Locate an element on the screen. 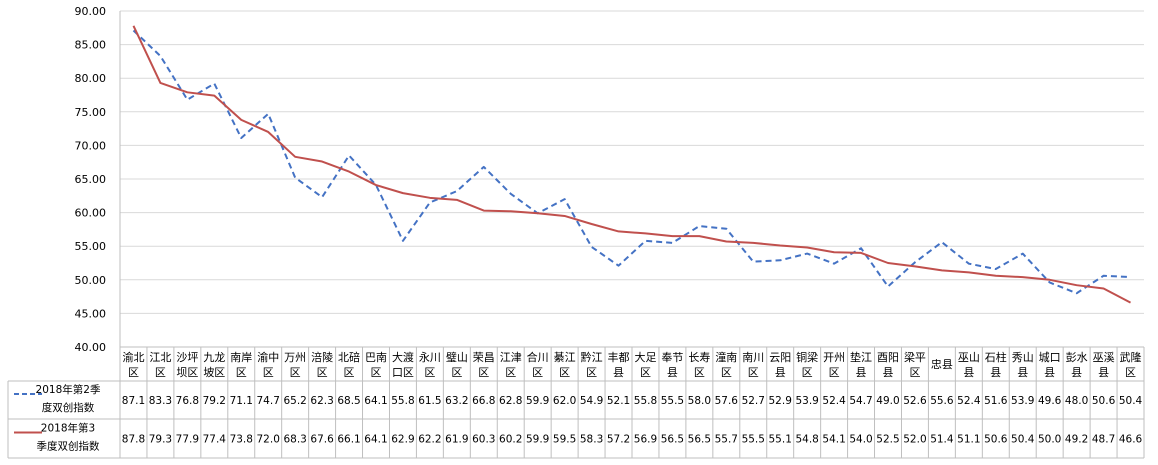  y-tick-label: 45.00 is located at coordinates (91, 313).